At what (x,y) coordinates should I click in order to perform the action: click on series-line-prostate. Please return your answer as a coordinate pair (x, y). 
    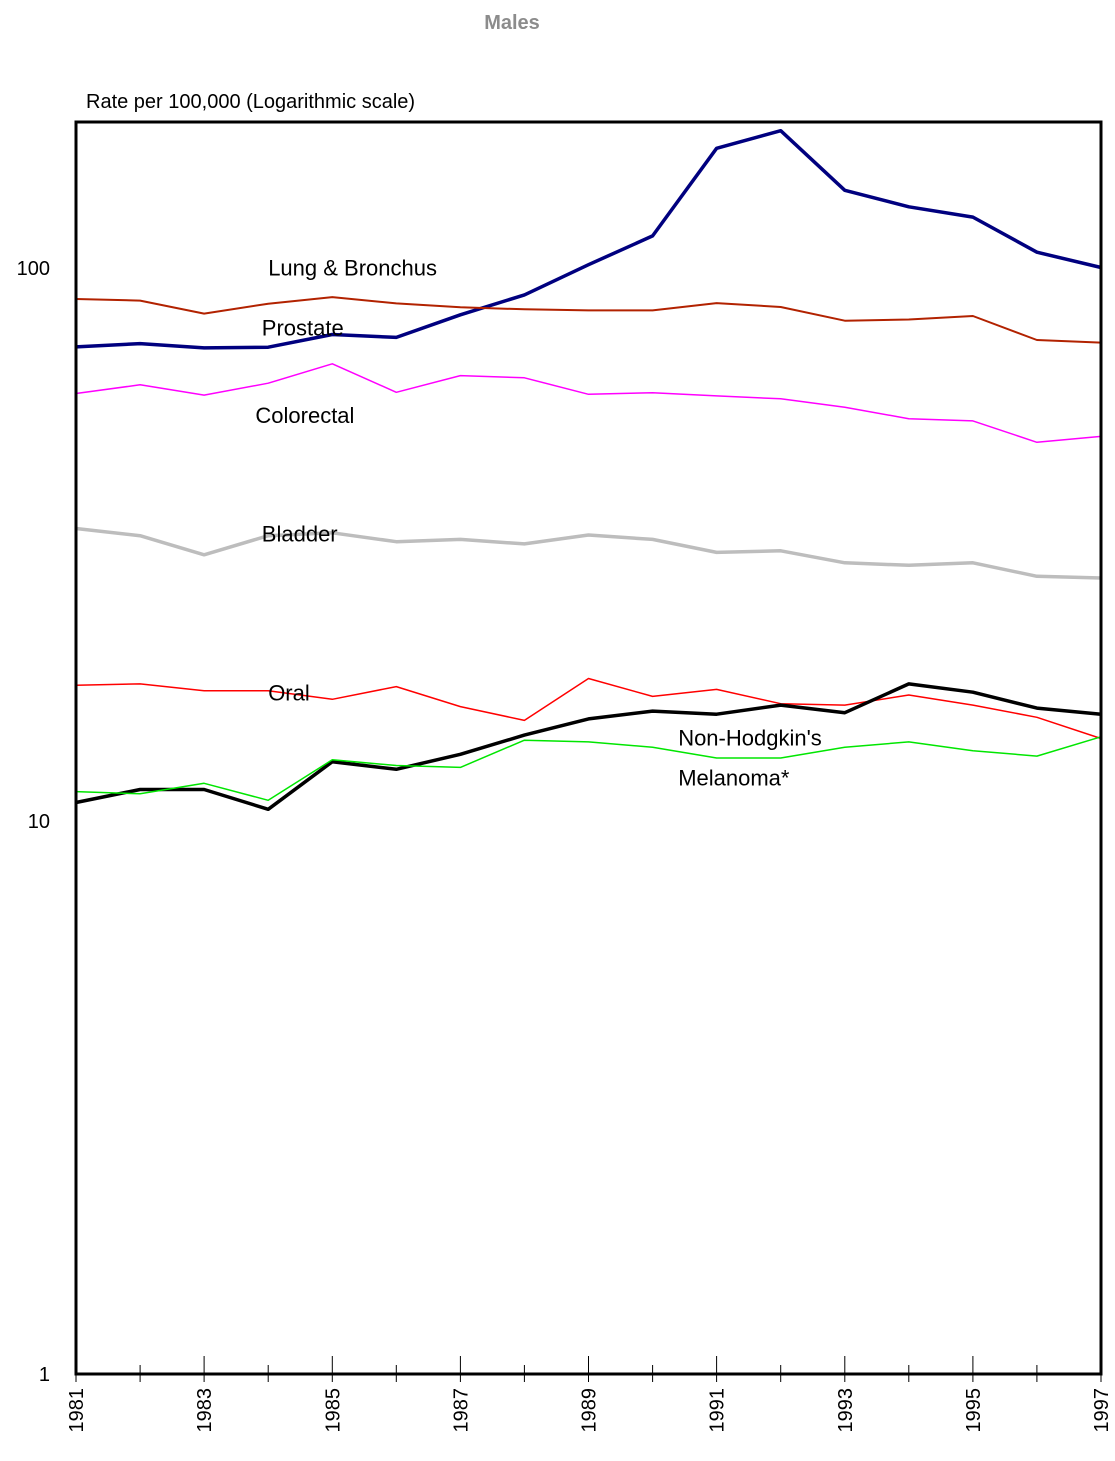
    Looking at the image, I should click on (588, 239).